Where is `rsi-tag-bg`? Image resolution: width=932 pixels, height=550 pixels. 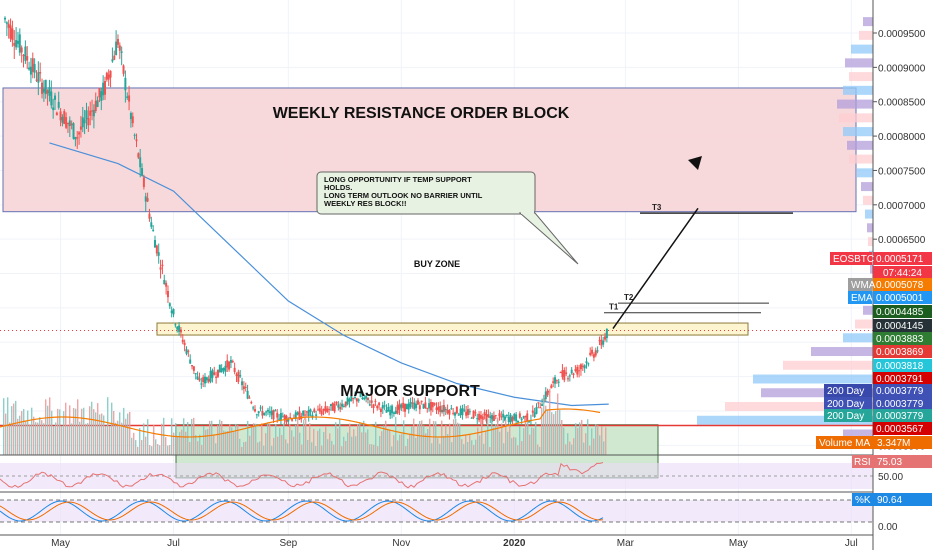
rsi-tag-bg is located at coordinates (862, 461).